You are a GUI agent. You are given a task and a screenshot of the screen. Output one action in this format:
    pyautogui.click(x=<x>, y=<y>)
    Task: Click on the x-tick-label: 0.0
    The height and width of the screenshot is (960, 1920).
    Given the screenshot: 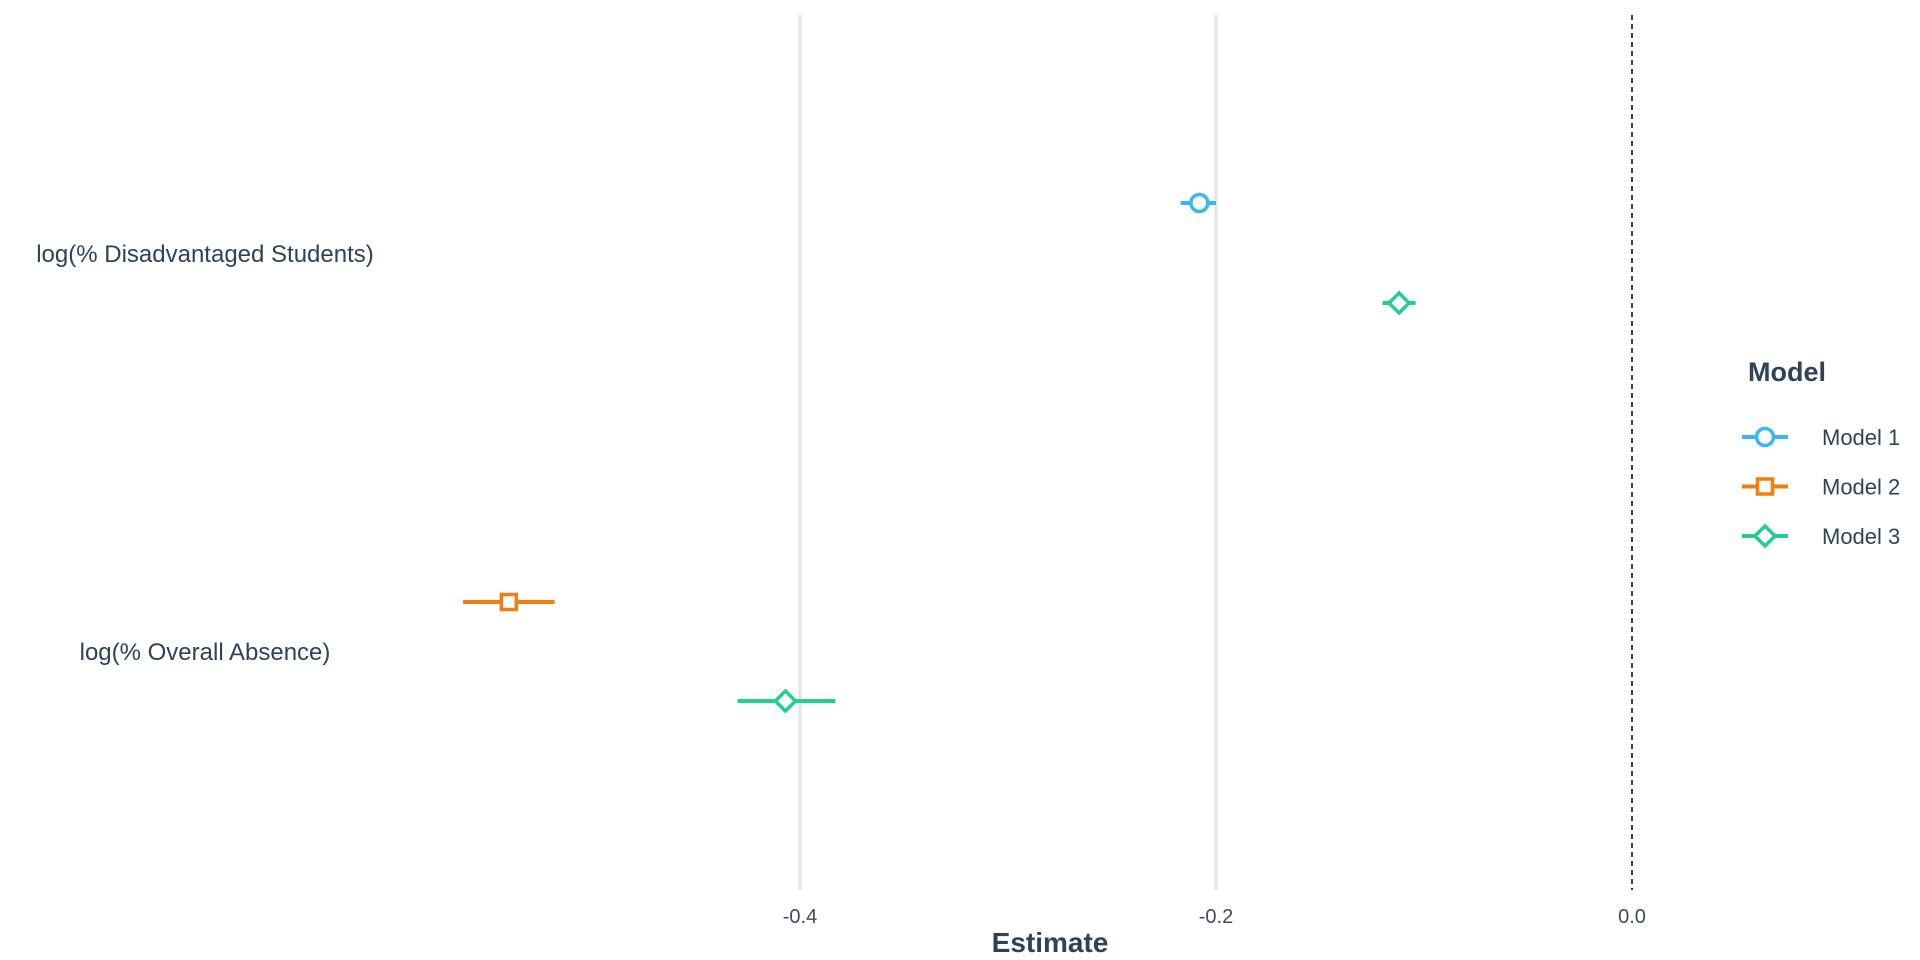 What is the action you would take?
    pyautogui.click(x=1632, y=917)
    